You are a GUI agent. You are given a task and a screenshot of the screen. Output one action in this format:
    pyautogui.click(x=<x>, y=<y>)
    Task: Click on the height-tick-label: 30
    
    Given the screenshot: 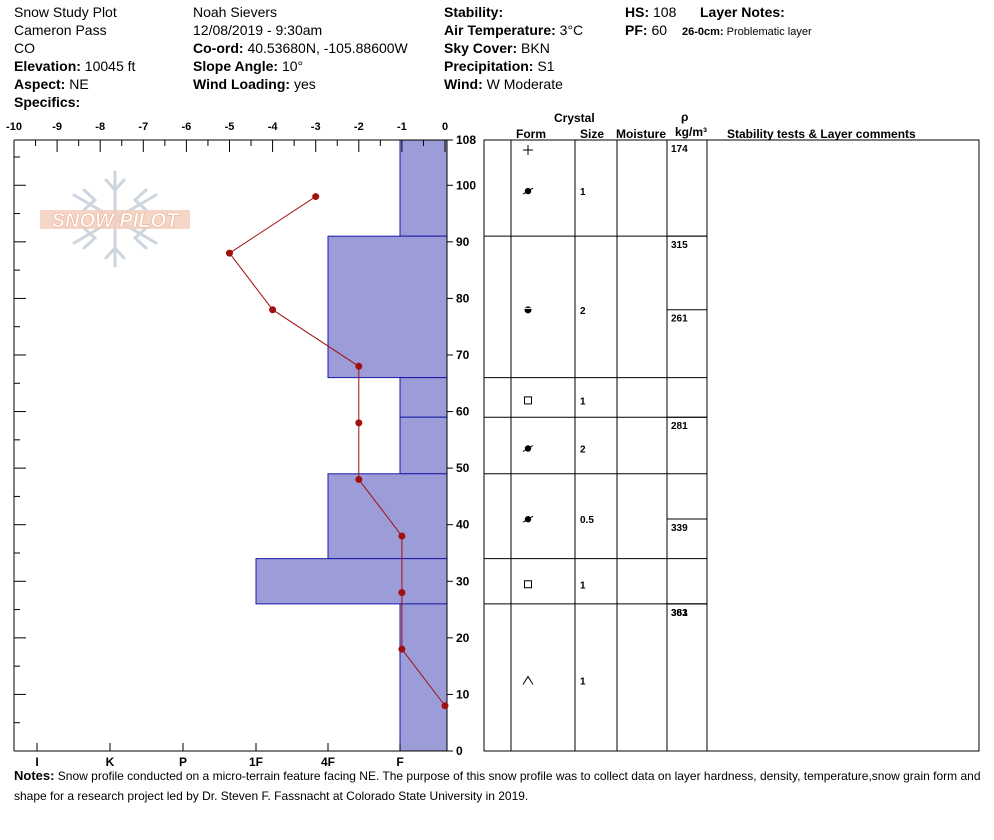 What is the action you would take?
    pyautogui.click(x=463, y=581)
    